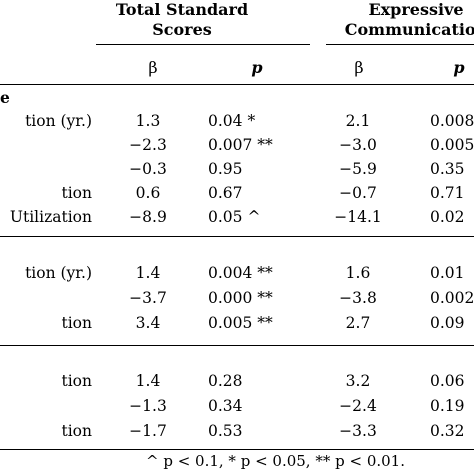 The height and width of the screenshot is (474, 474). Describe the element at coordinates (234, 217) in the screenshot. I see `p-value-total: 0.05 ^` at that location.